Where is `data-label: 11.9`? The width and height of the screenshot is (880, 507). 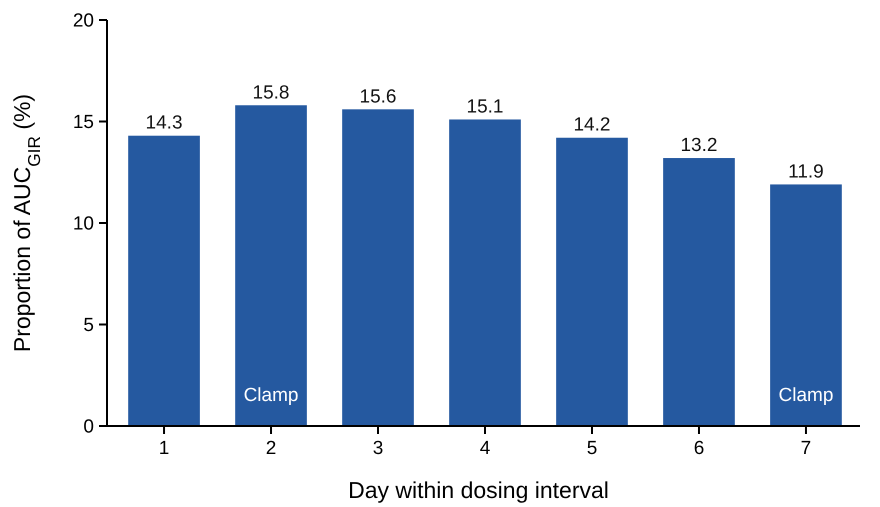
data-label: 11.9 is located at coordinates (806, 171).